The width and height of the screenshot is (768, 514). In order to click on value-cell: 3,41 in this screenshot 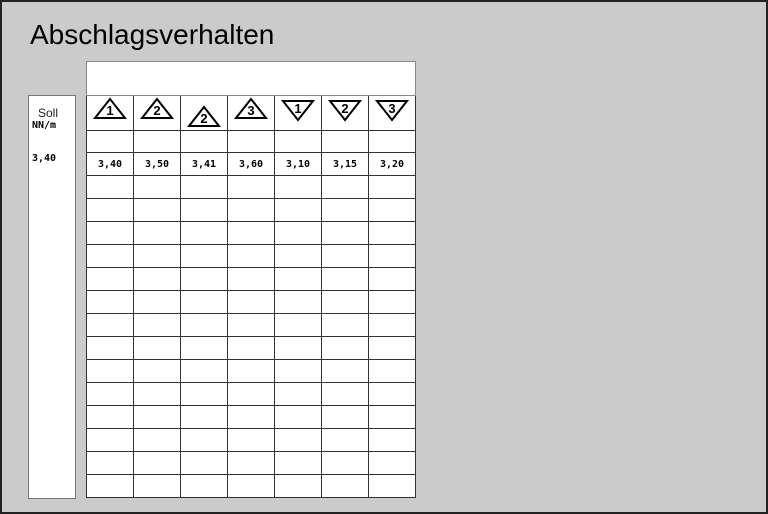, I will do `click(204, 164)`.